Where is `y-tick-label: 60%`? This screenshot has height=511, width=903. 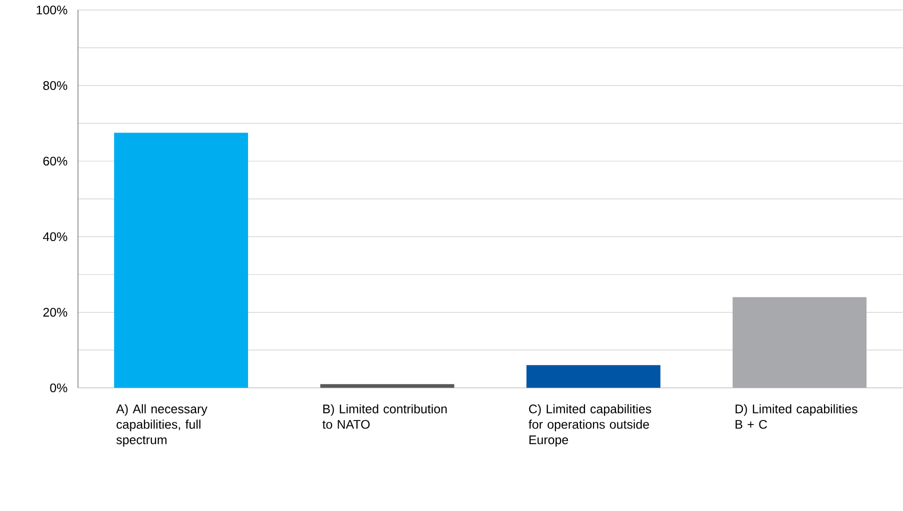
y-tick-label: 60% is located at coordinates (55, 161).